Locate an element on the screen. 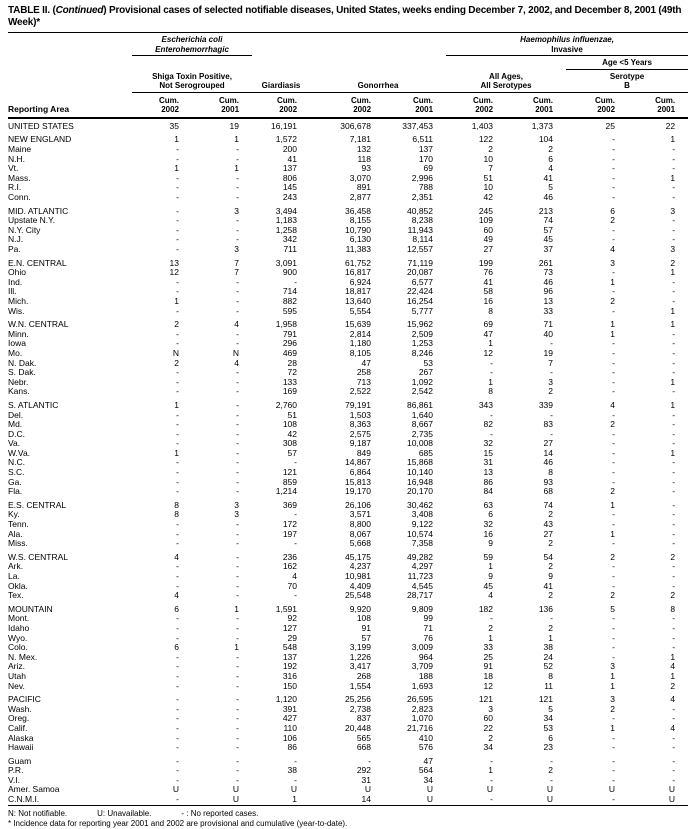 The image size is (696, 829). shiga-toxin-header: Shiga Toxin Positive, Not Serogrouped is located at coordinates (192, 74).